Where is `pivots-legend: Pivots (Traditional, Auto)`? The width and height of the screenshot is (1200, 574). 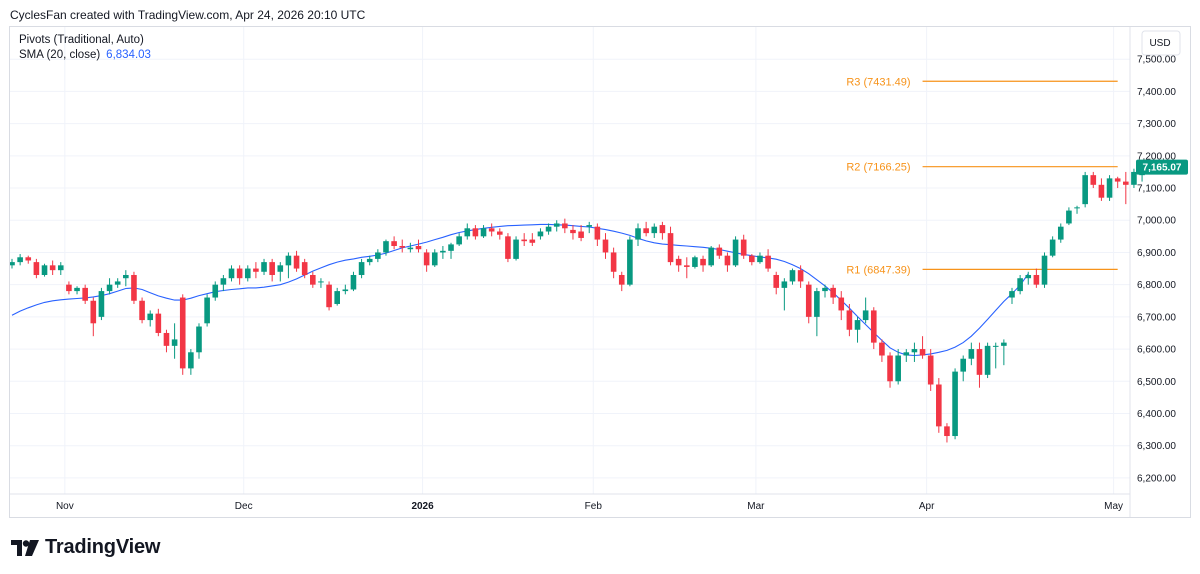
pivots-legend: Pivots (Traditional, Auto) is located at coordinates (81, 40).